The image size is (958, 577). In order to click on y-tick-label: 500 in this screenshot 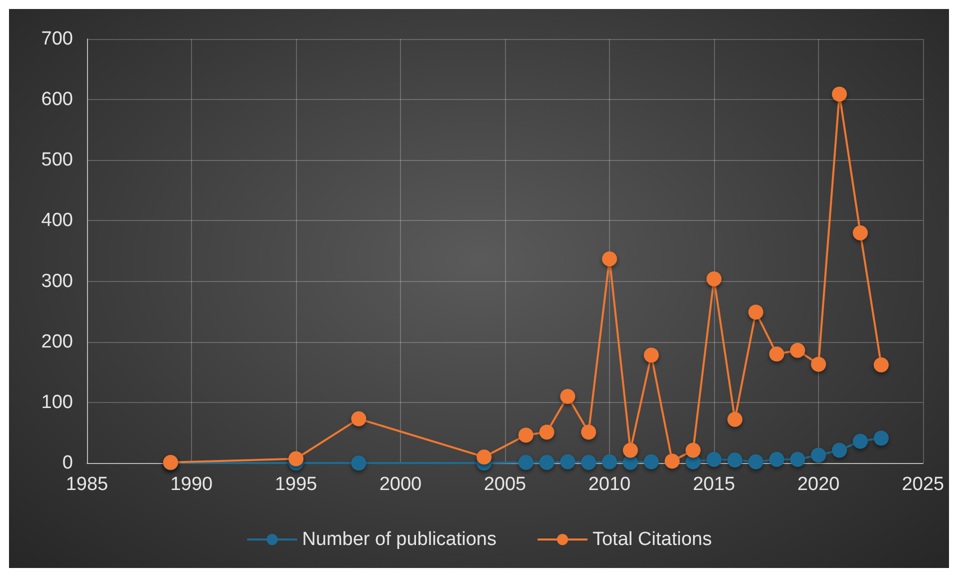, I will do `click(57, 160)`.